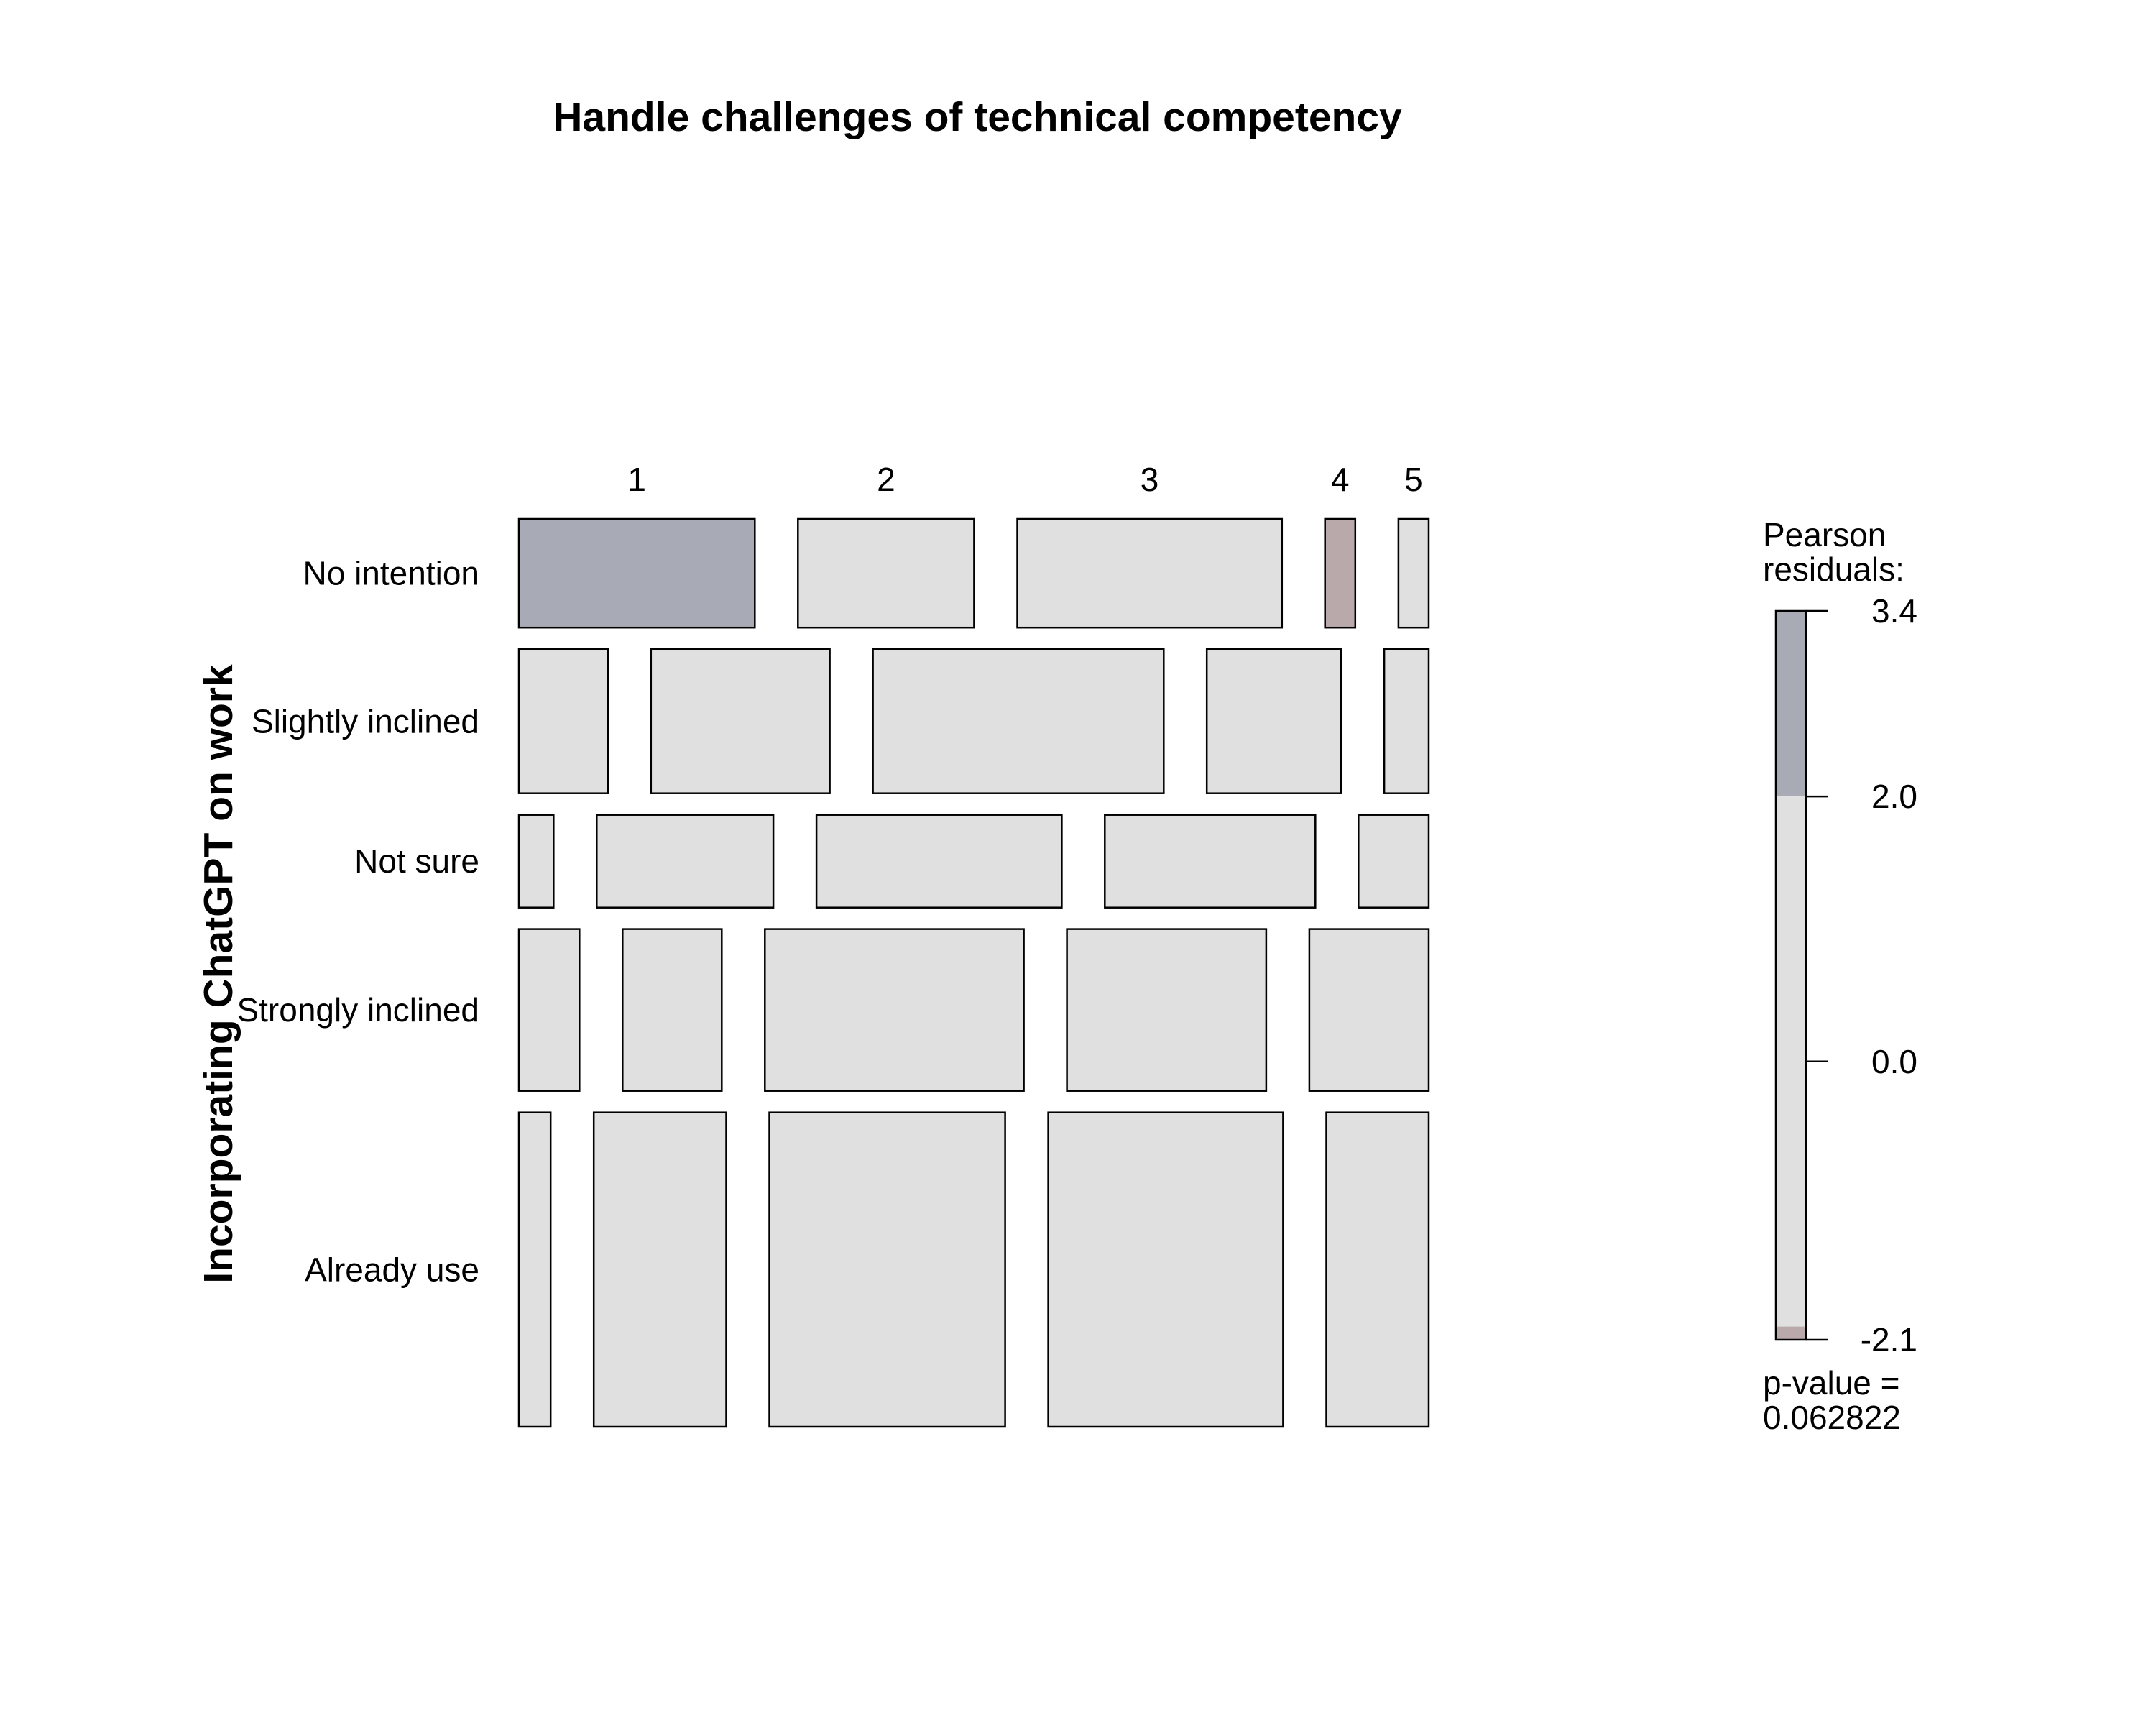 The image size is (2156, 1725). I want to click on p-value-label: p-value =, so click(1831, 1383).